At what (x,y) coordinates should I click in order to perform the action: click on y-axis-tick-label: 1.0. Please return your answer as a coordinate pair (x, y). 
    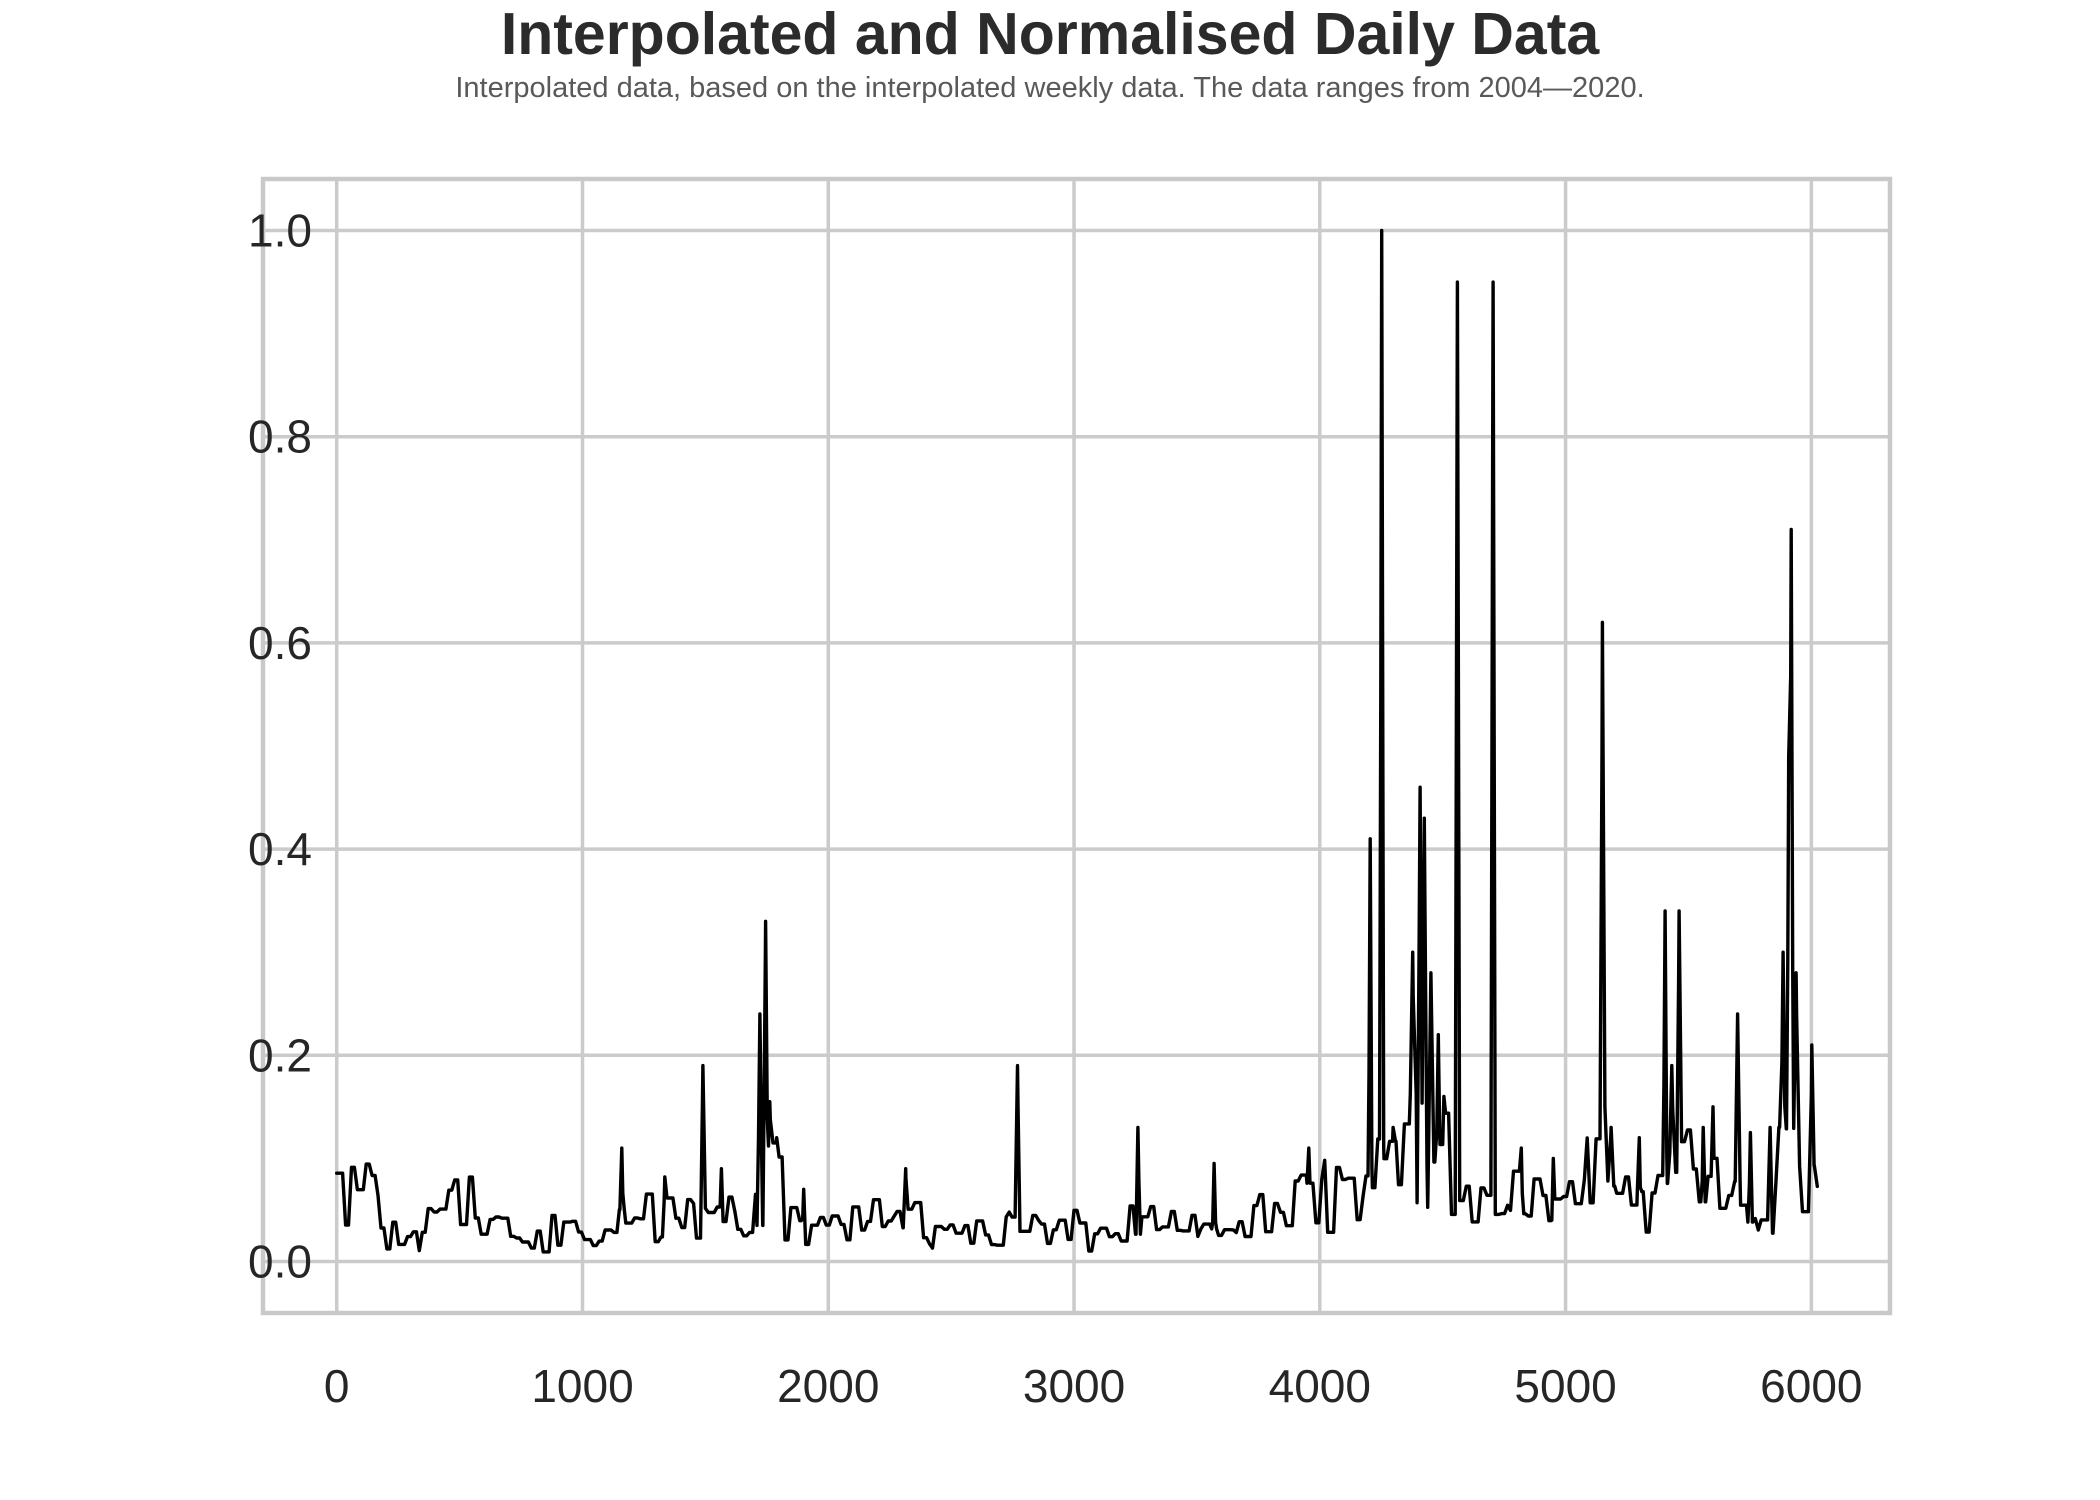
    Looking at the image, I should click on (280, 231).